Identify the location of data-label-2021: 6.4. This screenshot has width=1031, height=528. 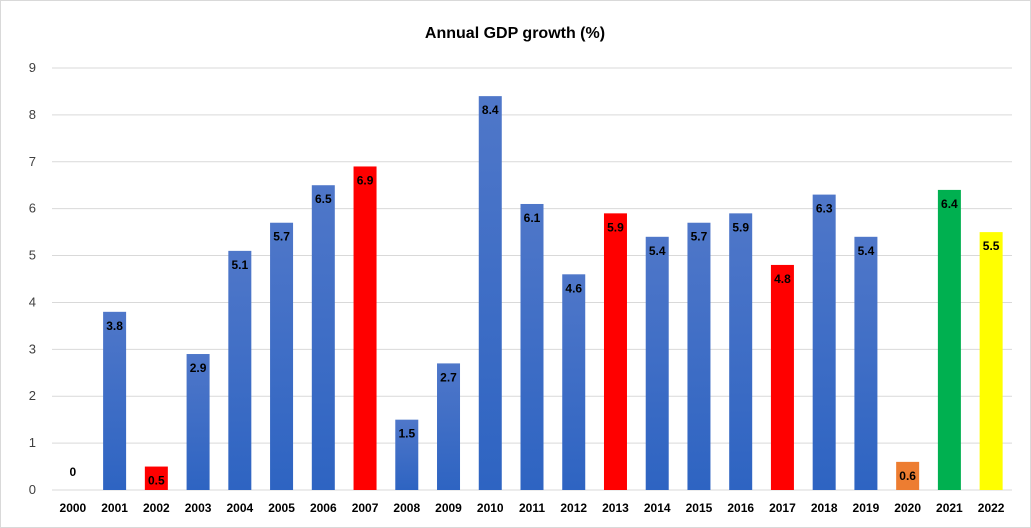
(949, 204).